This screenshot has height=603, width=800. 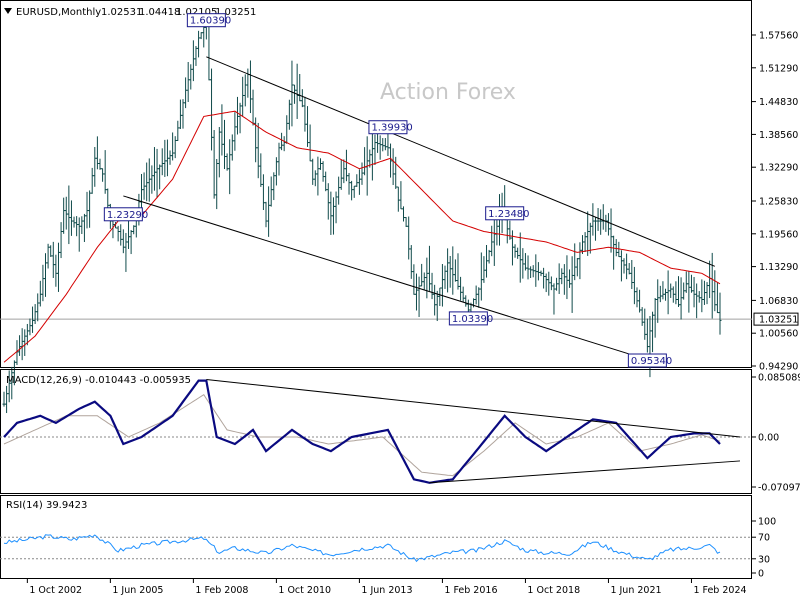 What do you see at coordinates (778, 36) in the screenshot?
I see `price-y-tick-label: 1.57560` at bounding box center [778, 36].